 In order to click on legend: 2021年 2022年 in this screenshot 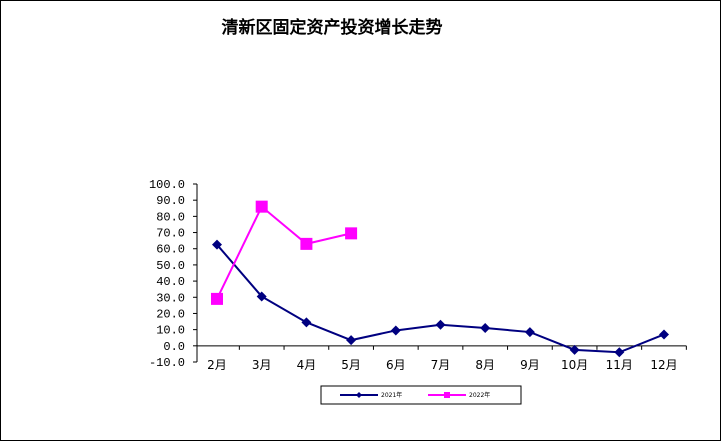, I will do `click(421, 395)`.